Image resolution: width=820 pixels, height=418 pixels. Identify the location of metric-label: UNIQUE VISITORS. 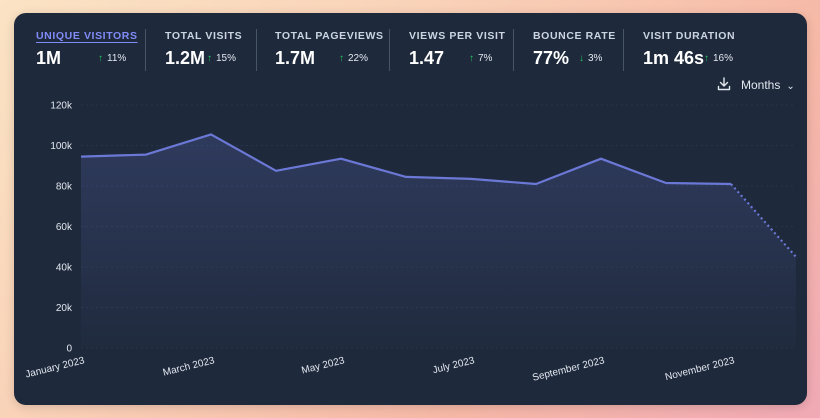
(87, 36).